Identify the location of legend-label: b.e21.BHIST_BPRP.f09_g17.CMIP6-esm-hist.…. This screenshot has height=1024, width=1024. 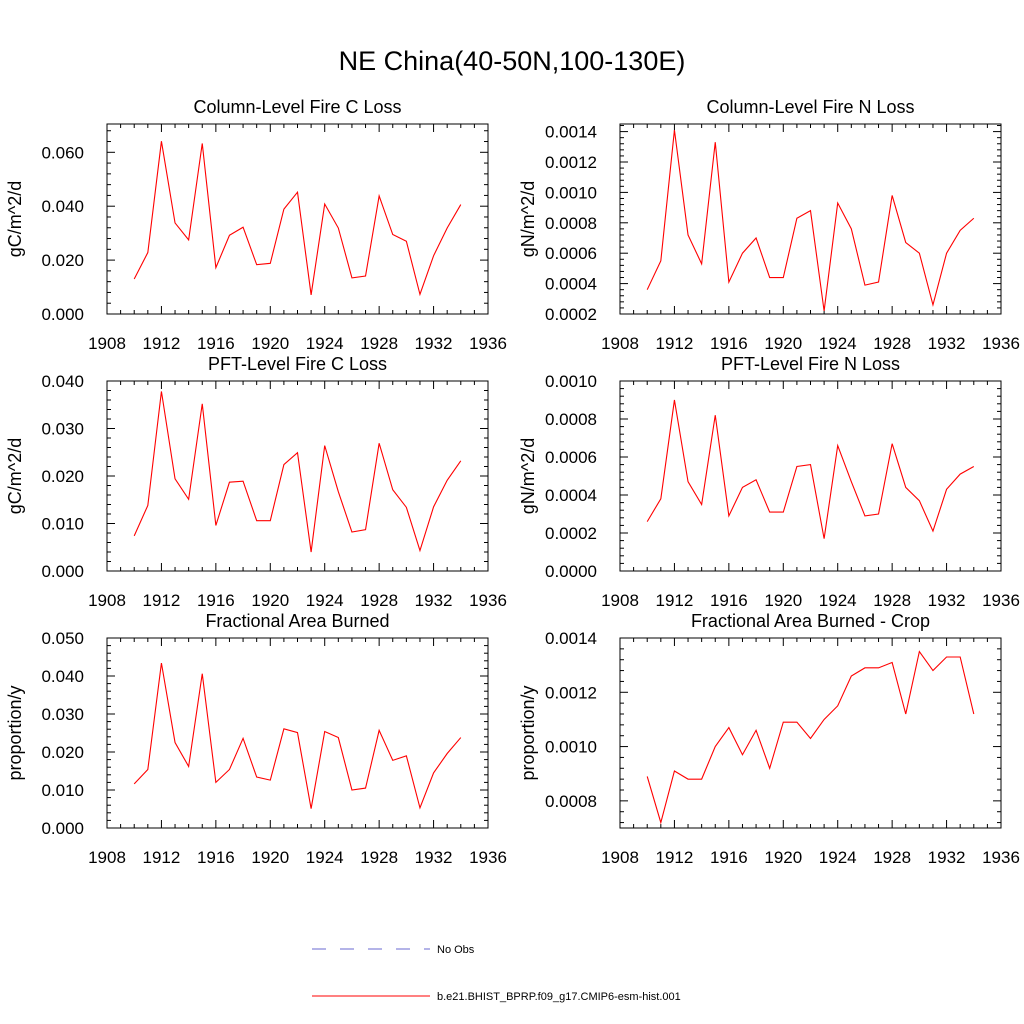
(559, 997).